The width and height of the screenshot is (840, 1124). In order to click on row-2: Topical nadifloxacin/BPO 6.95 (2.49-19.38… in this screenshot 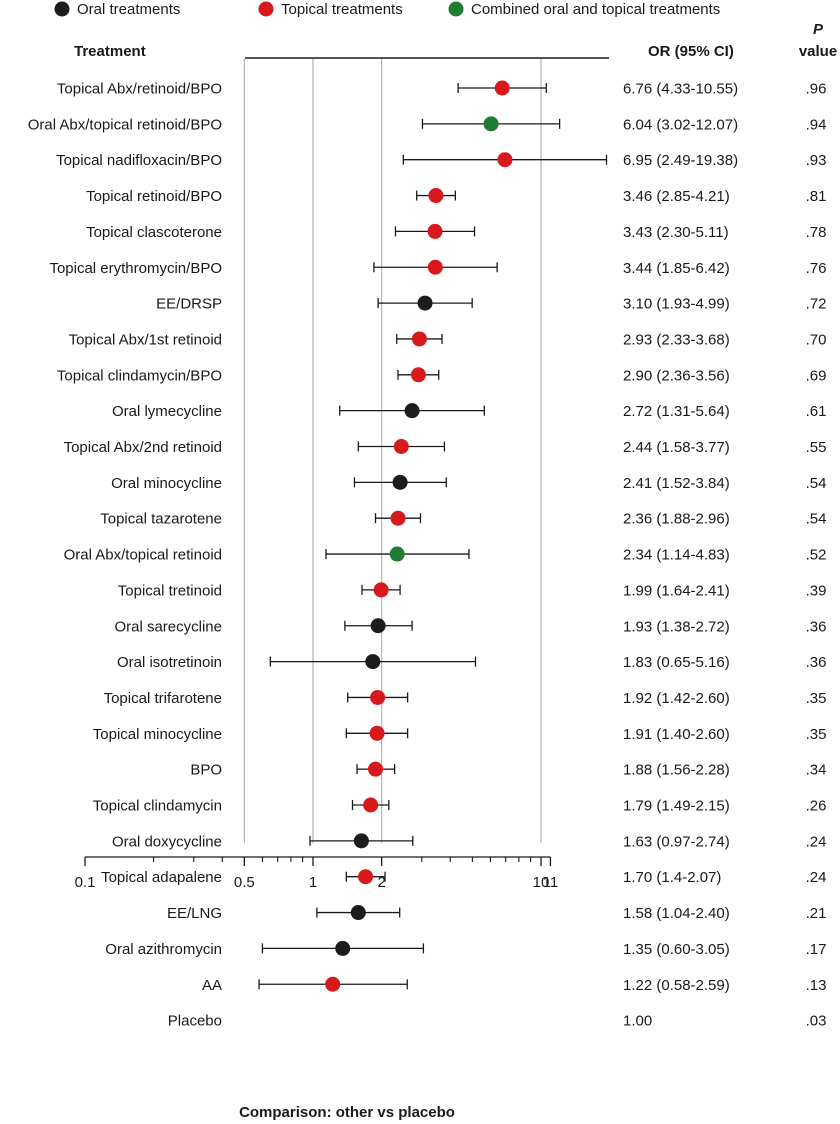, I will do `click(441, 160)`.